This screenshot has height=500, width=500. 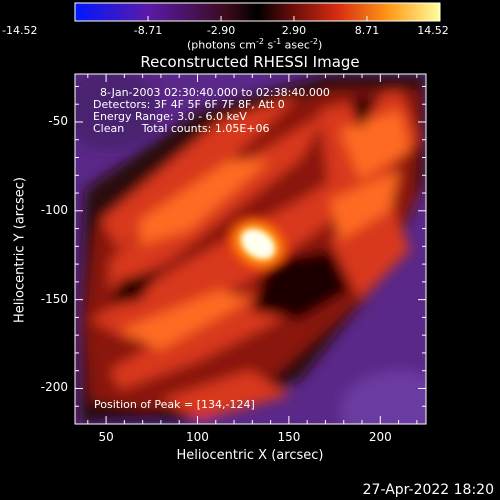 What do you see at coordinates (189, 104) in the screenshot?
I see `annotation-line: Detectors: 3F 4F 5F 6F 7F 8F, Att 0` at bounding box center [189, 104].